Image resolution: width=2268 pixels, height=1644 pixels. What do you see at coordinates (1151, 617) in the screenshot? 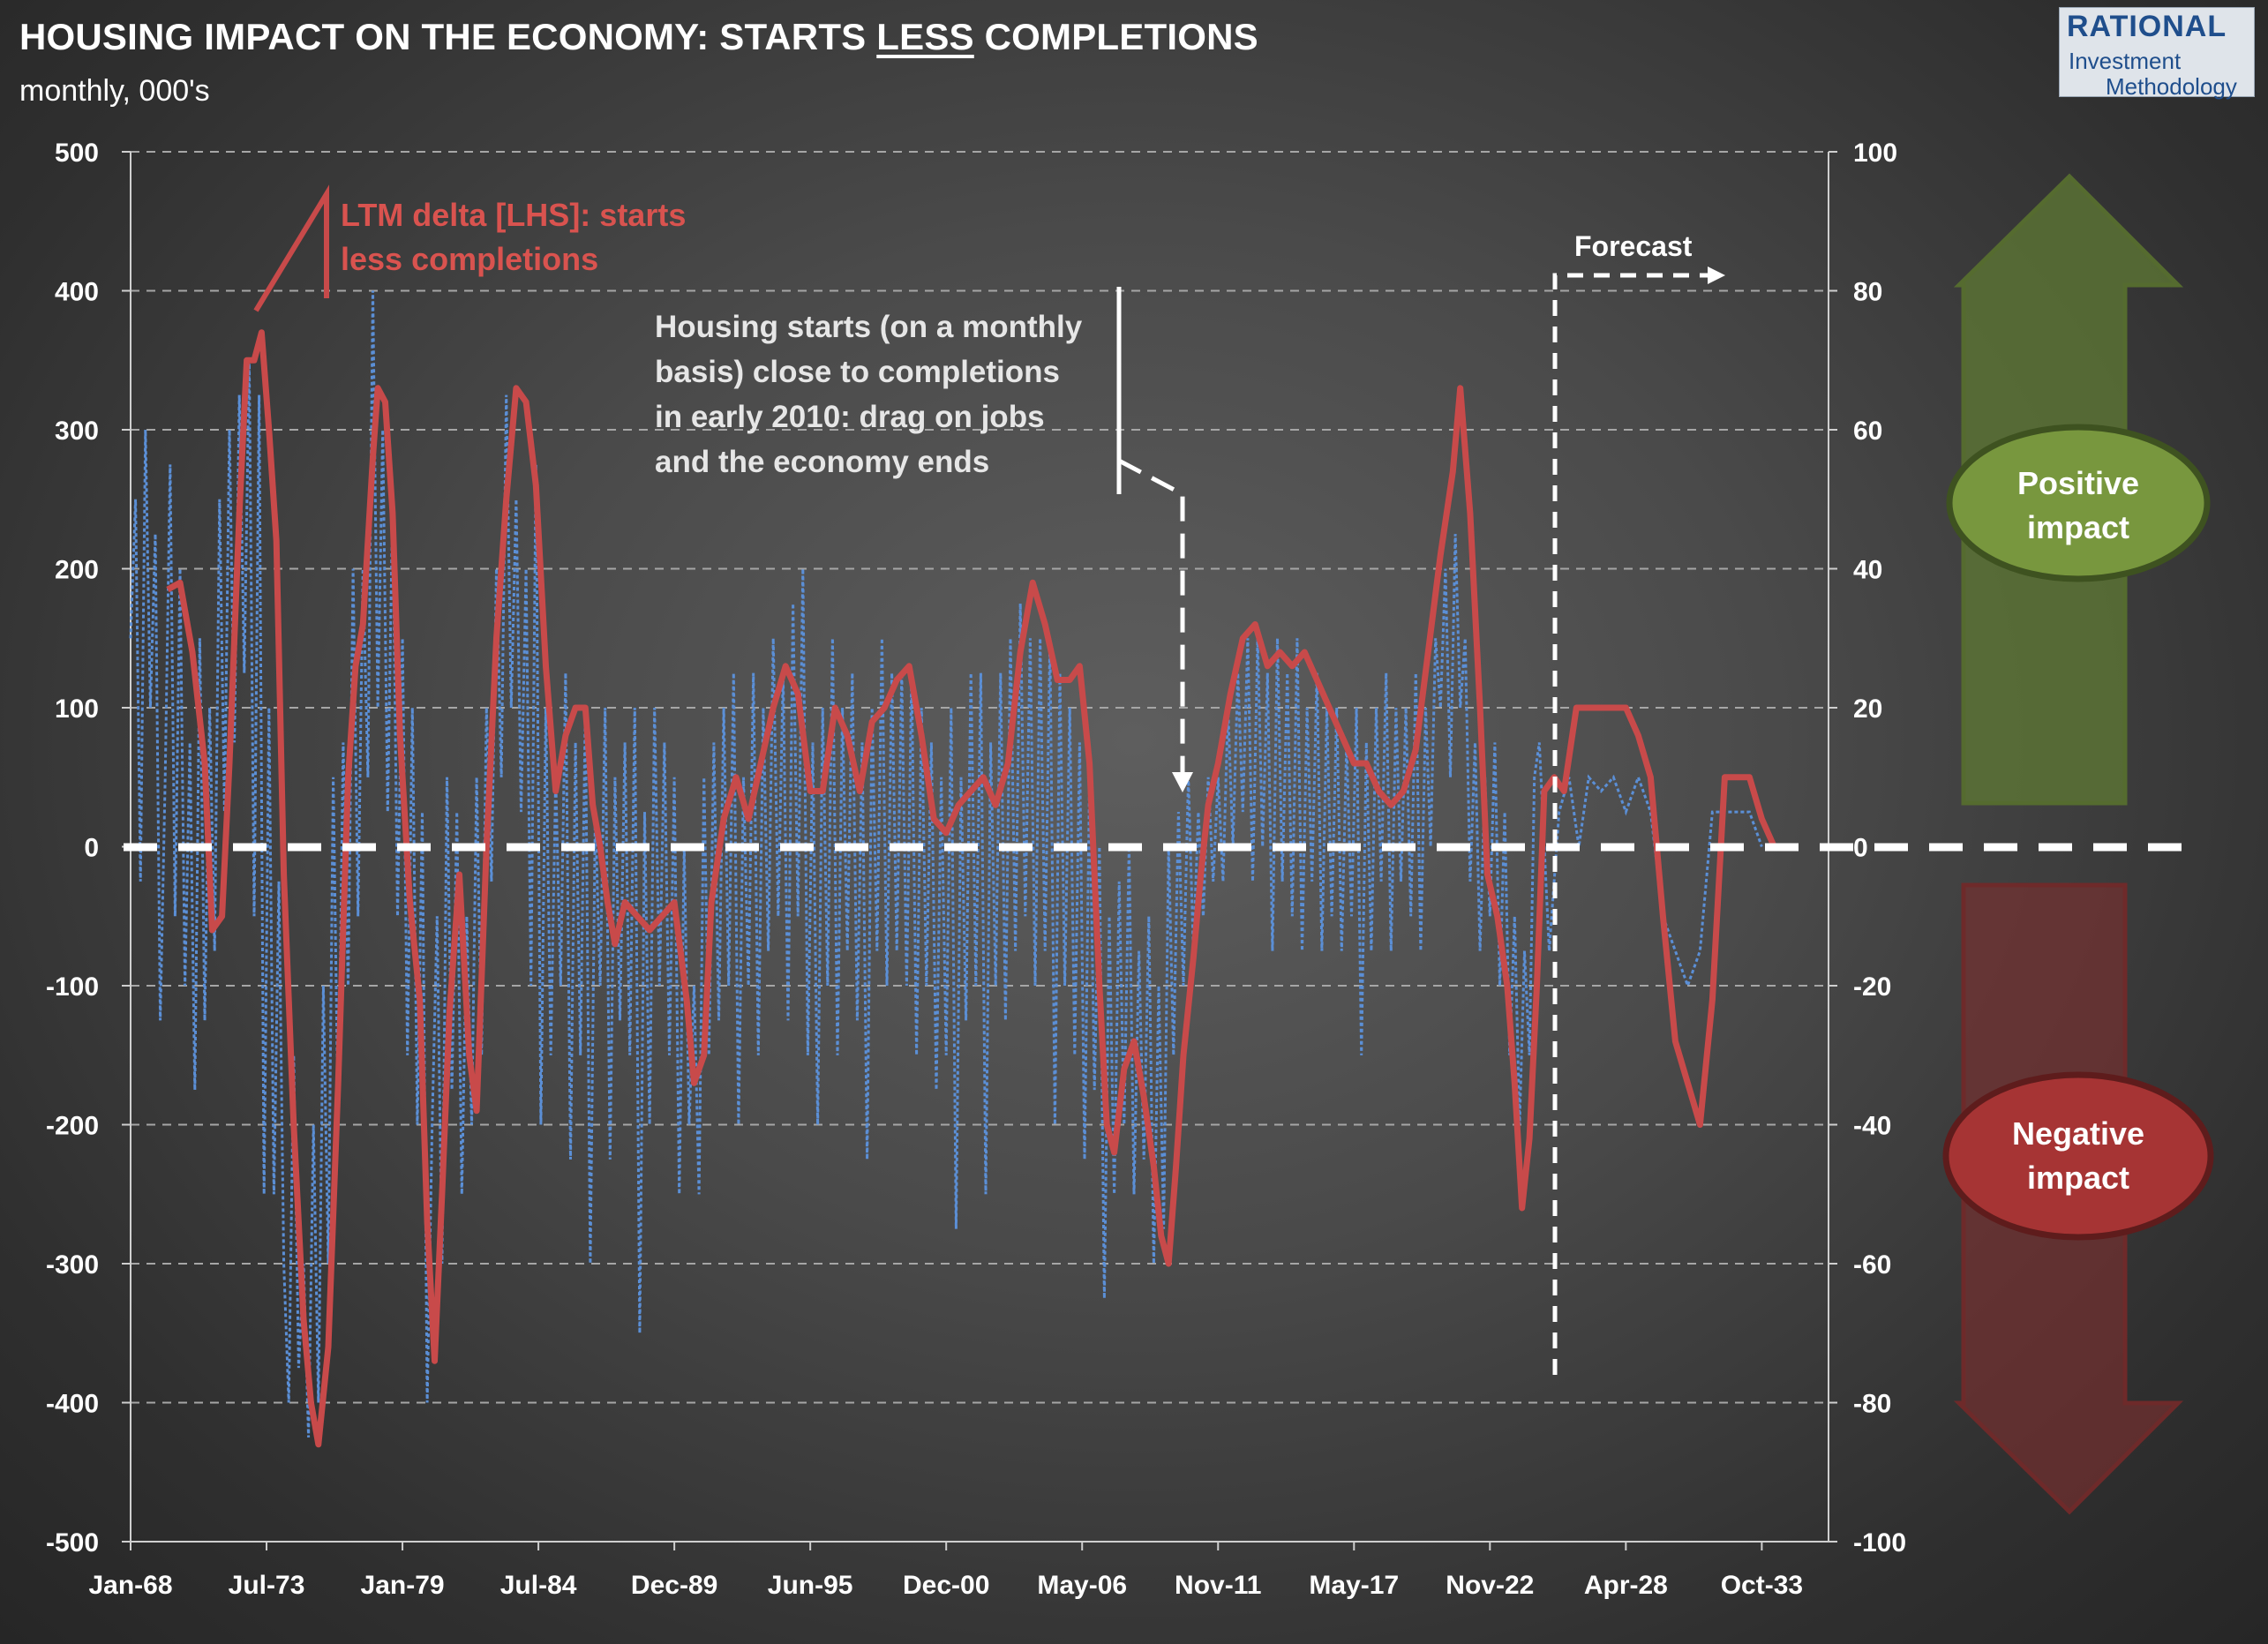
I see `housing-callout-line` at bounding box center [1151, 617].